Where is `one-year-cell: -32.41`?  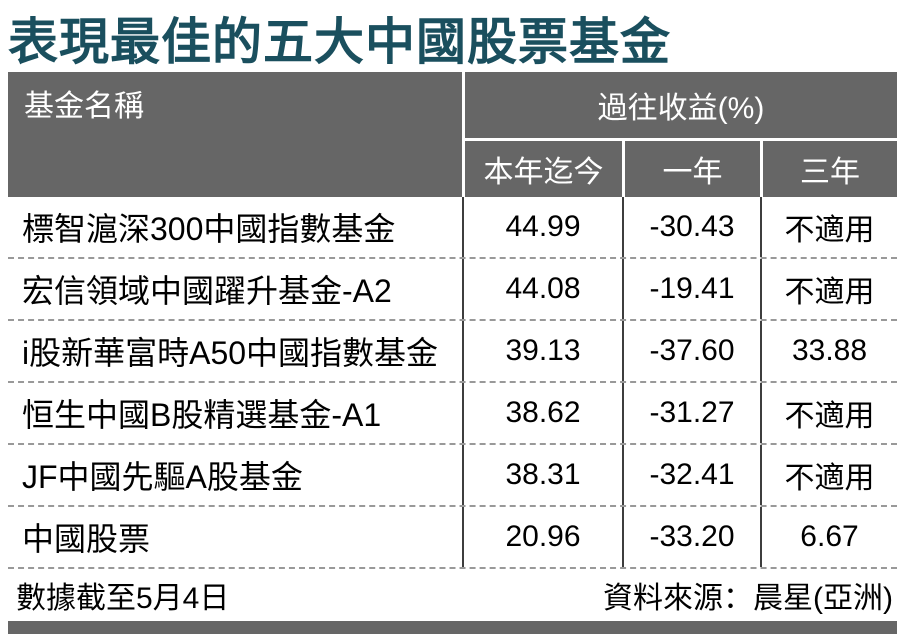
one-year-cell: -32.41 is located at coordinates (691, 475).